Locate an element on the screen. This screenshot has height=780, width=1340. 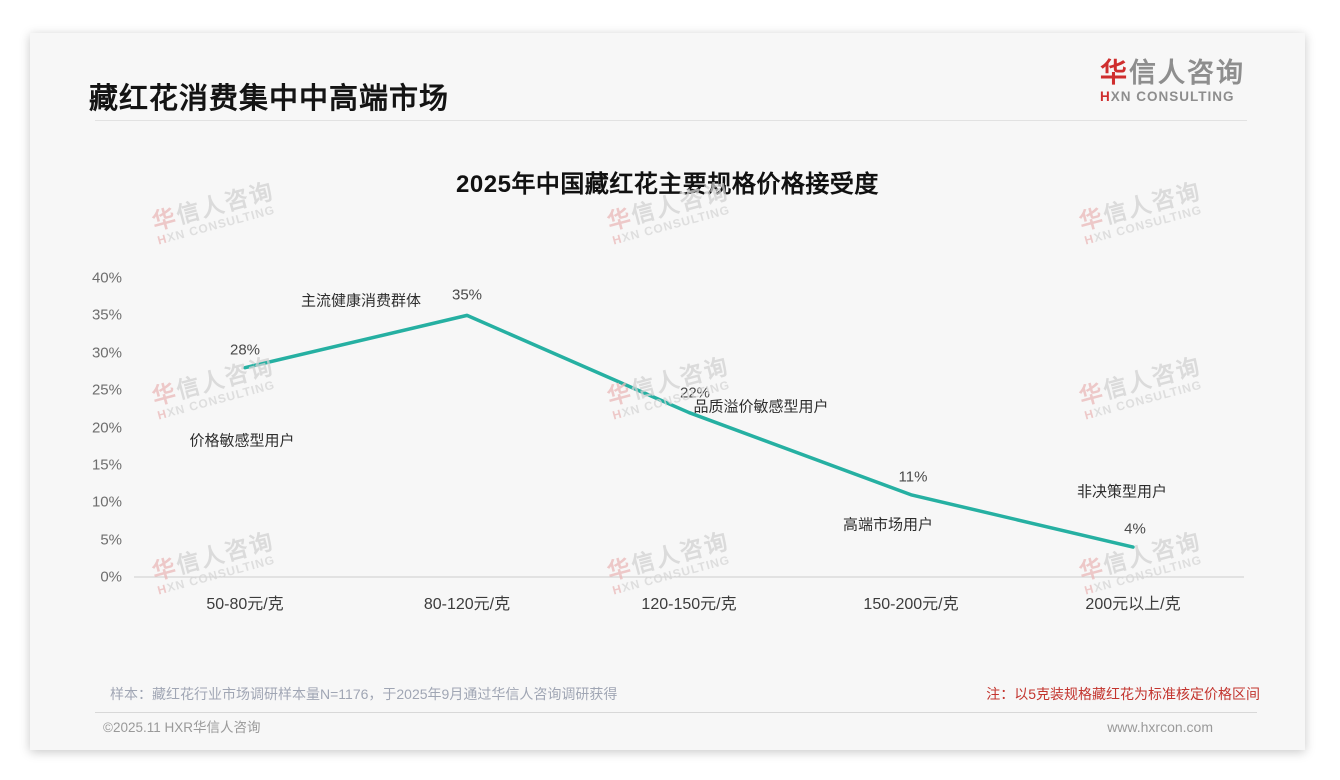
website-url: www.hxrcon.com is located at coordinates (1160, 727).